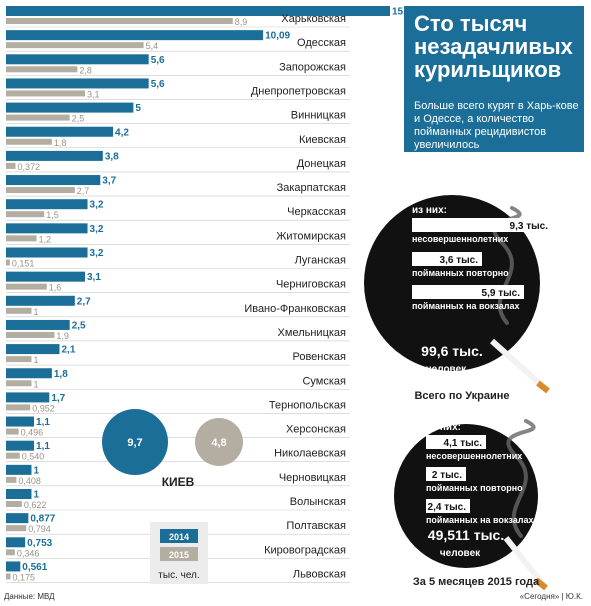 The height and width of the screenshot is (606, 591). I want to click on year2015-prefix: из них:, so click(443, 427).